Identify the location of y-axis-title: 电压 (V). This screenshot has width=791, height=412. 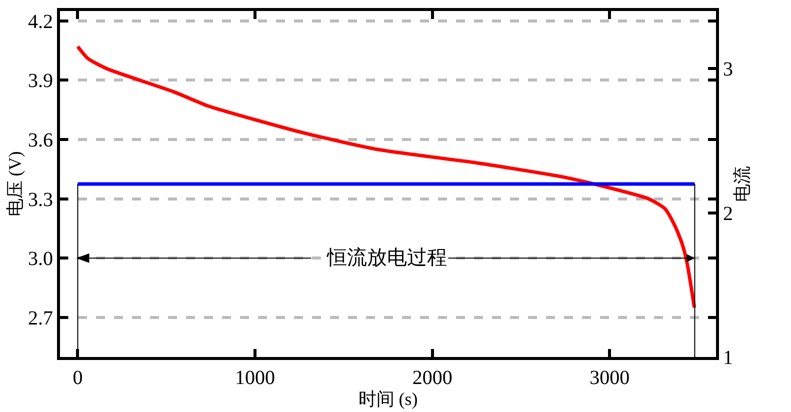
(15, 184).